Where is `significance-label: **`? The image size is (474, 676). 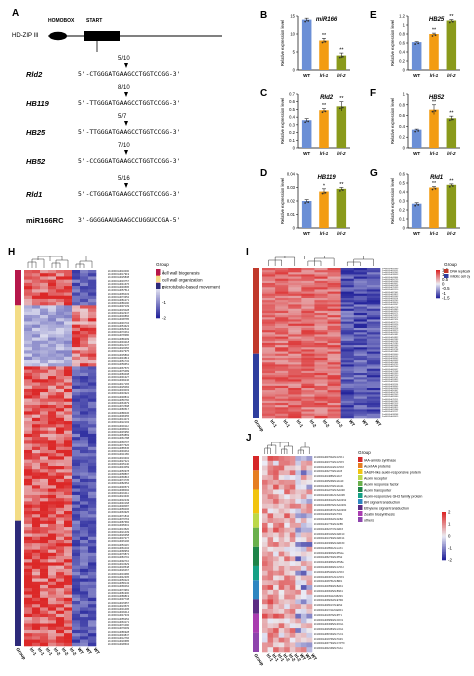 significance-label: ** is located at coordinates (341, 99).